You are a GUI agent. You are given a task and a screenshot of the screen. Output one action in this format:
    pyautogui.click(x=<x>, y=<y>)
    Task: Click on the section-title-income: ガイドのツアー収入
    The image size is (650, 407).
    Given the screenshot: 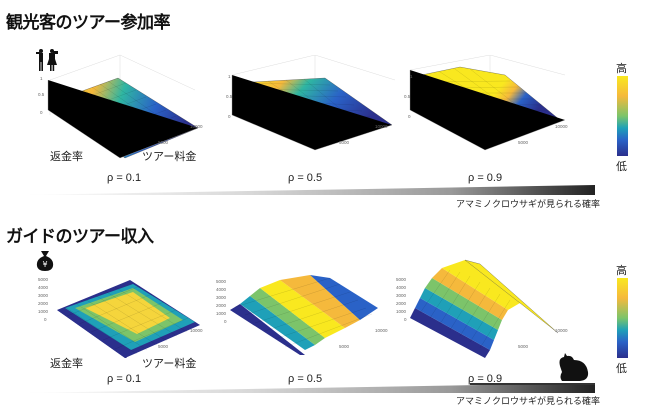 What is the action you would take?
    pyautogui.click(x=80, y=237)
    